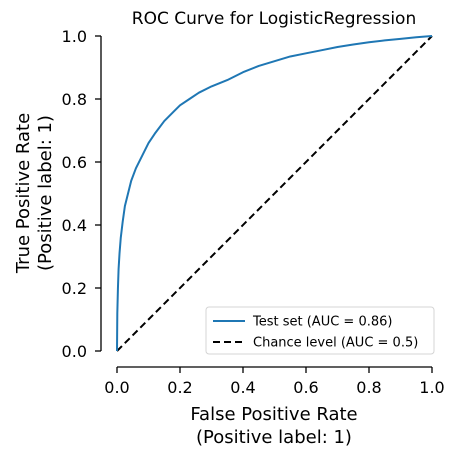 The height and width of the screenshot is (457, 456). I want to click on y-tick-label: 1.0, so click(74, 36).